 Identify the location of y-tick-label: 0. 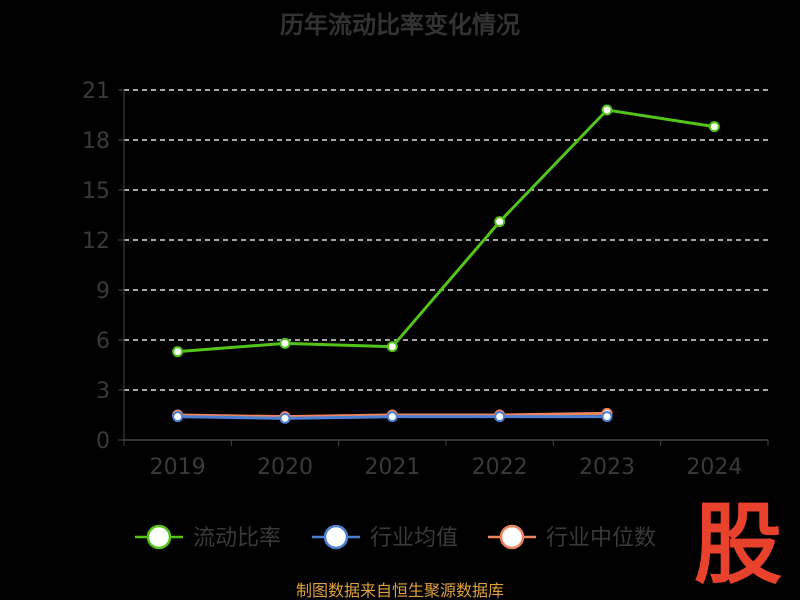
(103, 441).